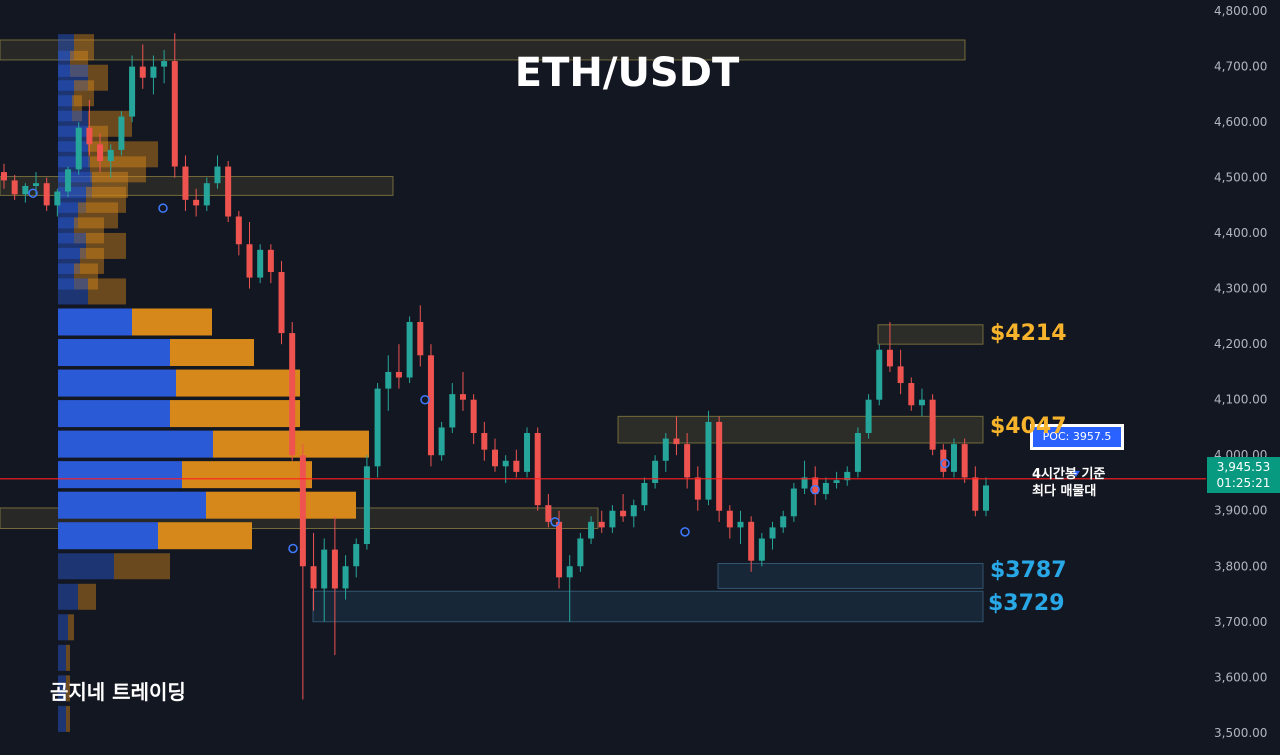  What do you see at coordinates (1240, 400) in the screenshot?
I see `y-tick-label: 4,100.00` at bounding box center [1240, 400].